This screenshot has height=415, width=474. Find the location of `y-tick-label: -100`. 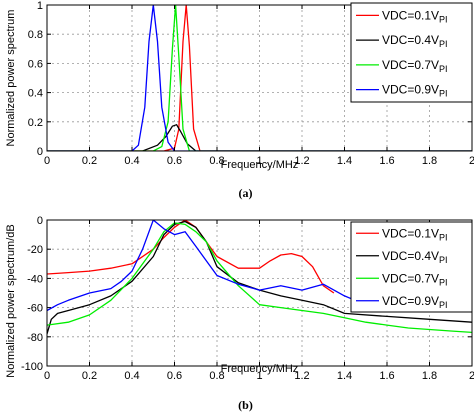

y-tick-label: -100 is located at coordinates (32, 367).